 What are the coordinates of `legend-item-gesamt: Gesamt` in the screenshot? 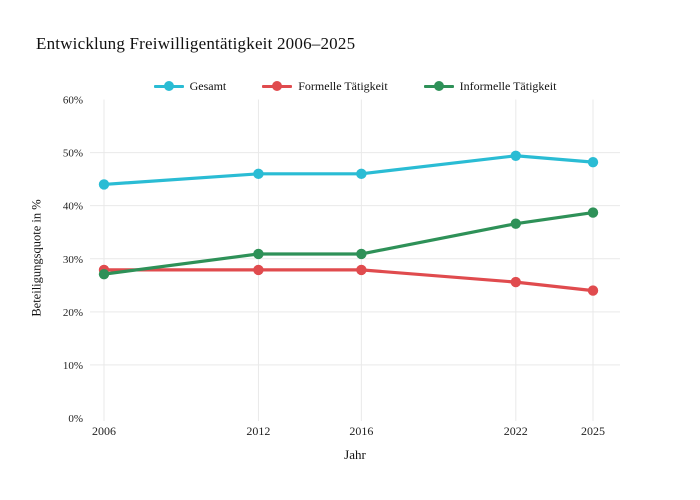 It's located at (190, 86).